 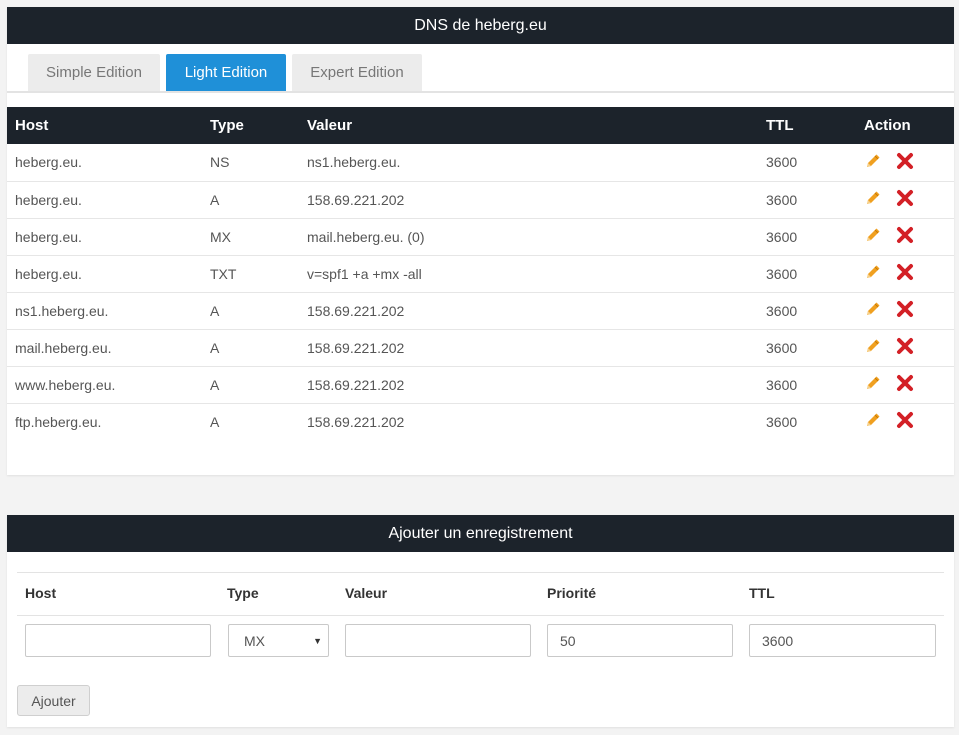 I want to click on record-value: mail.heberg.eu. (0), so click(x=366, y=236).